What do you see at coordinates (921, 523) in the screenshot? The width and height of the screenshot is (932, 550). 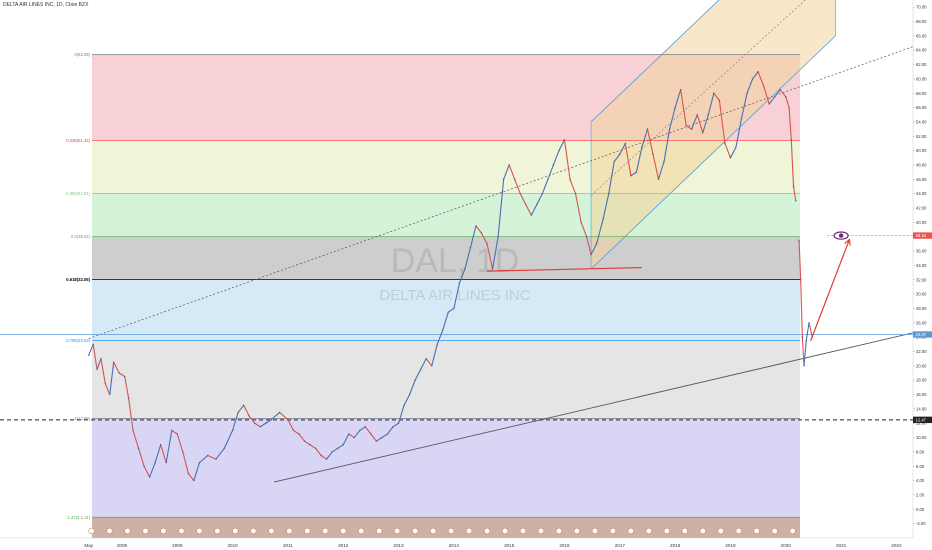 I see `y-tick-label: -2.00` at bounding box center [921, 523].